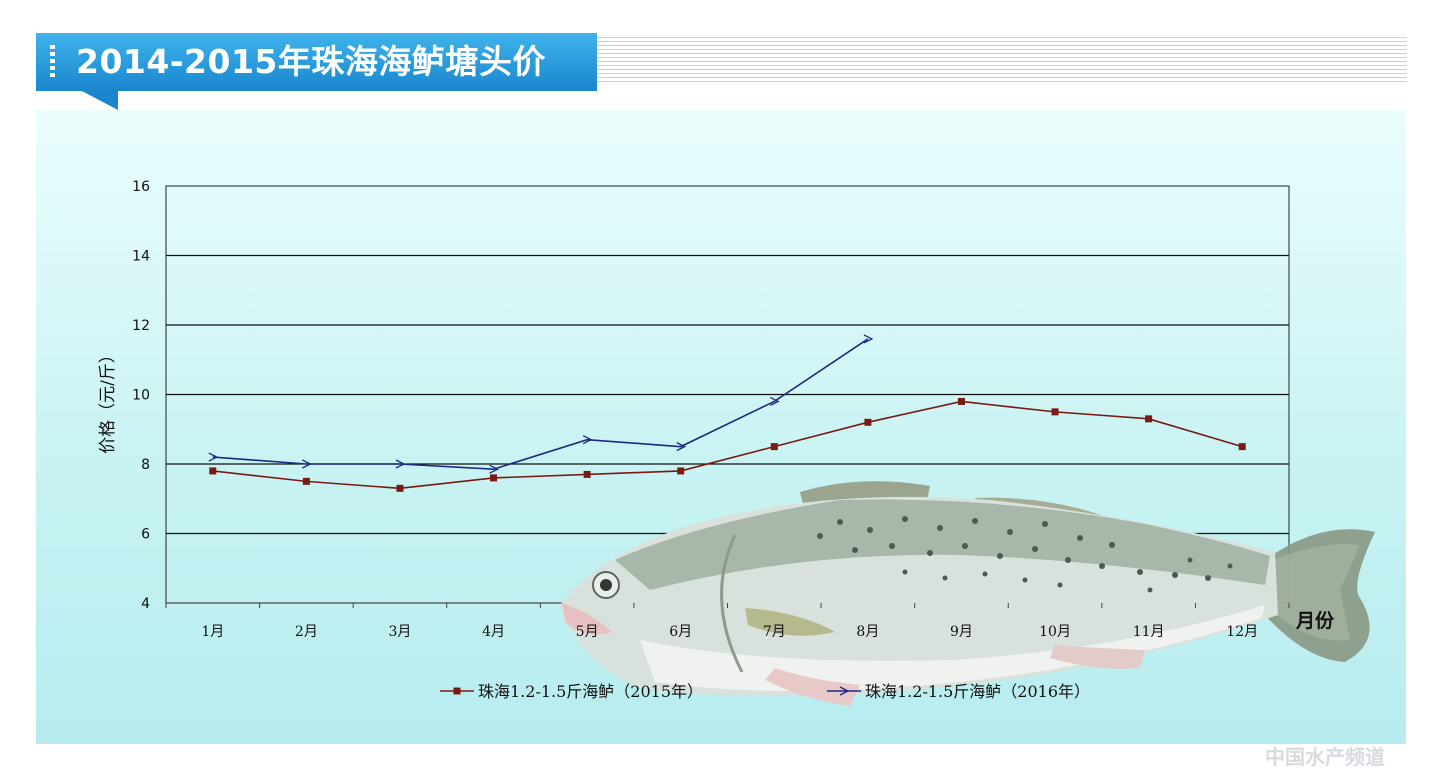  Describe the element at coordinates (141, 187) in the screenshot. I see `y-tick-label: 16` at that location.